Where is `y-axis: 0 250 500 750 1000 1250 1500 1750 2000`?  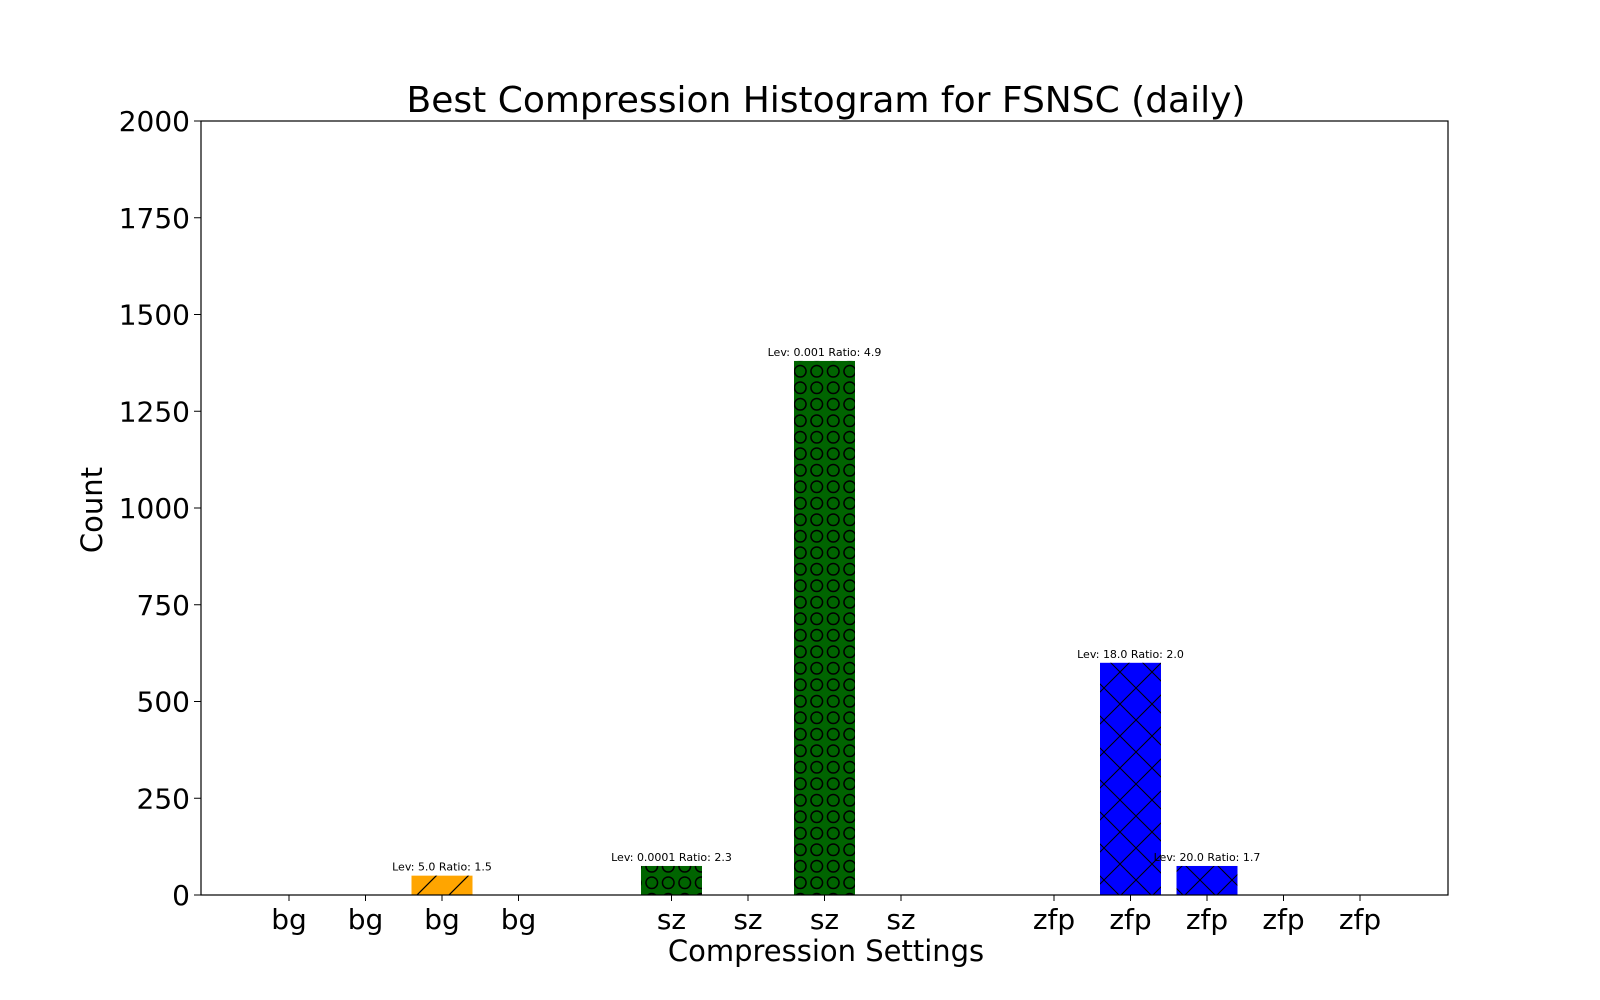
y-axis: 0 250 500 750 1000 1250 1500 1750 2000 is located at coordinates (160, 508).